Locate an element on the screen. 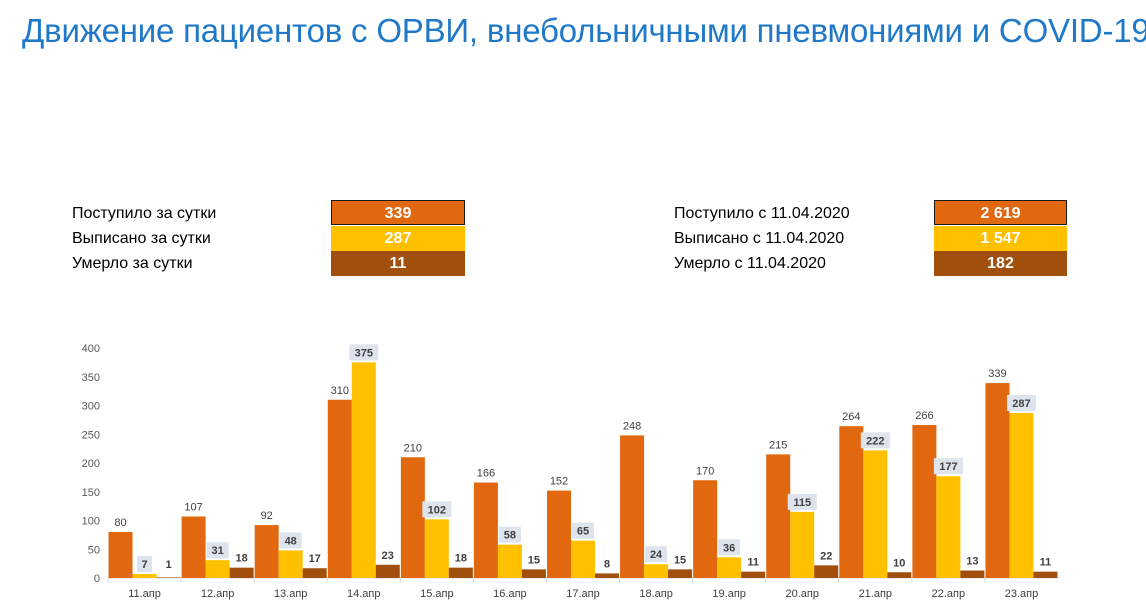 The image size is (1146, 609). y-tick-label: 100 is located at coordinates (91, 522).